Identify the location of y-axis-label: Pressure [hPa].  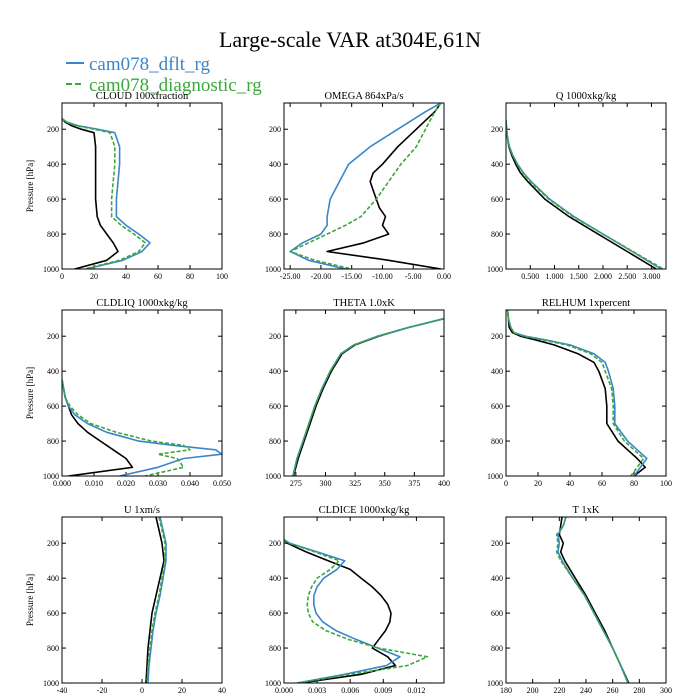
(30, 600).